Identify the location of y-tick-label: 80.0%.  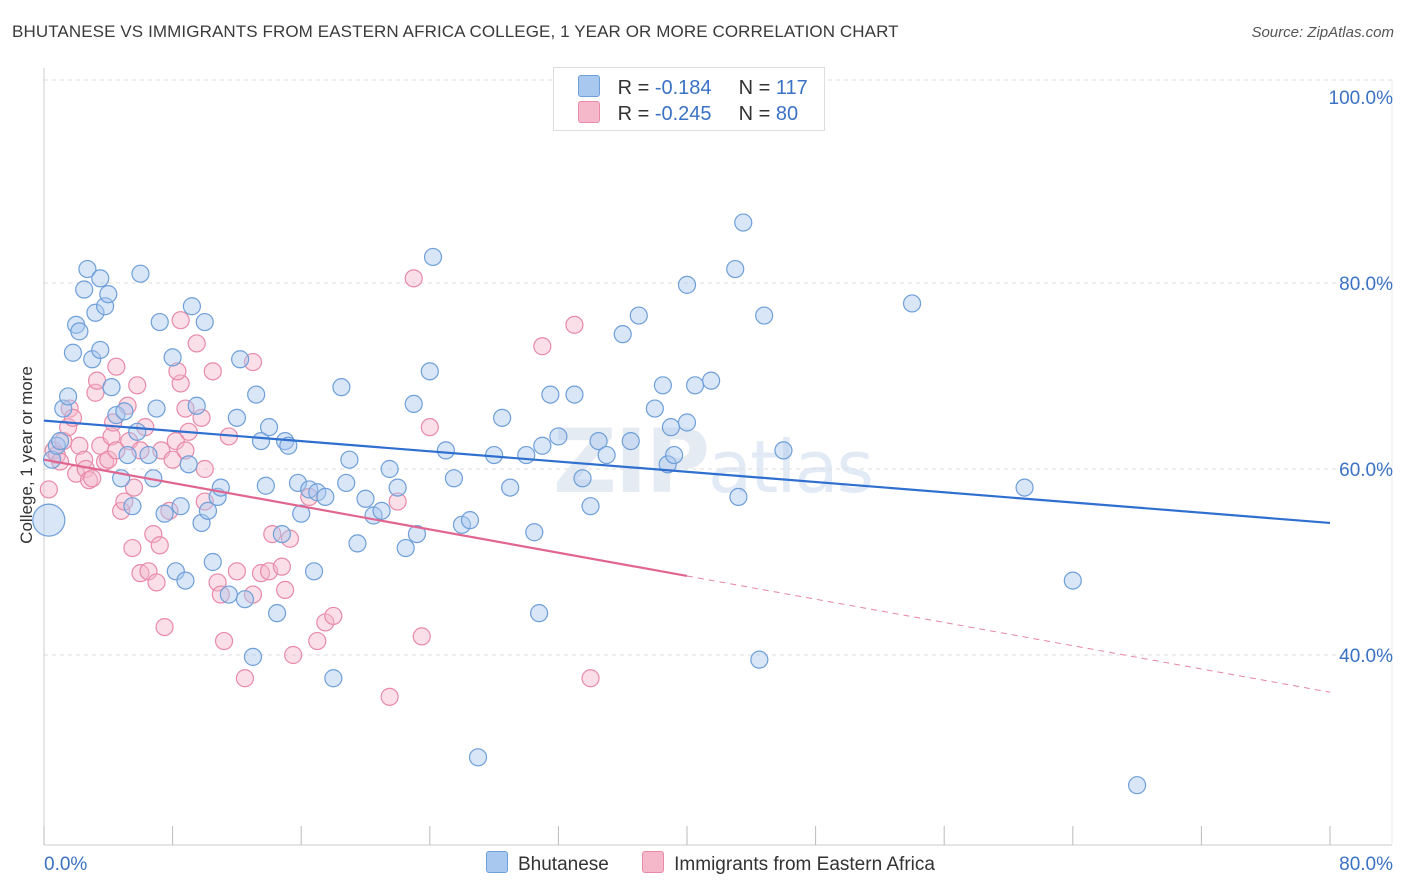
(1366, 284).